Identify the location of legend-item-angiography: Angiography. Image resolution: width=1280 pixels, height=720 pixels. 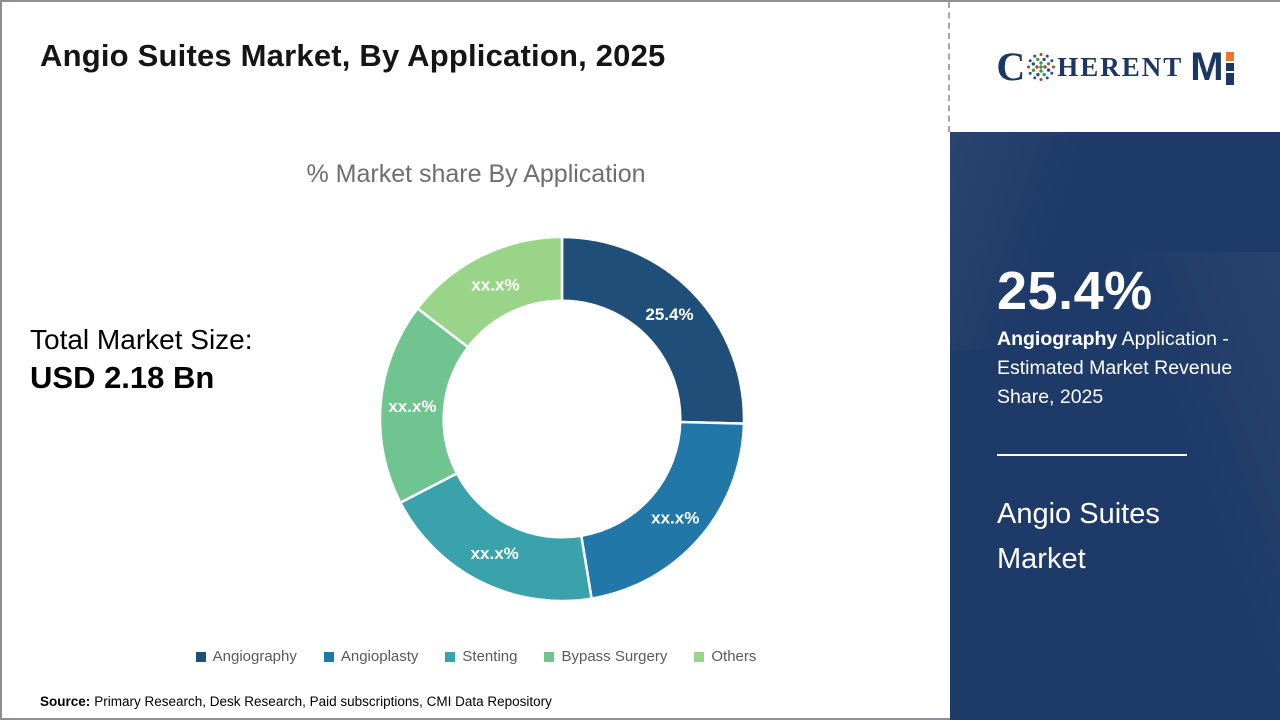
(246, 656).